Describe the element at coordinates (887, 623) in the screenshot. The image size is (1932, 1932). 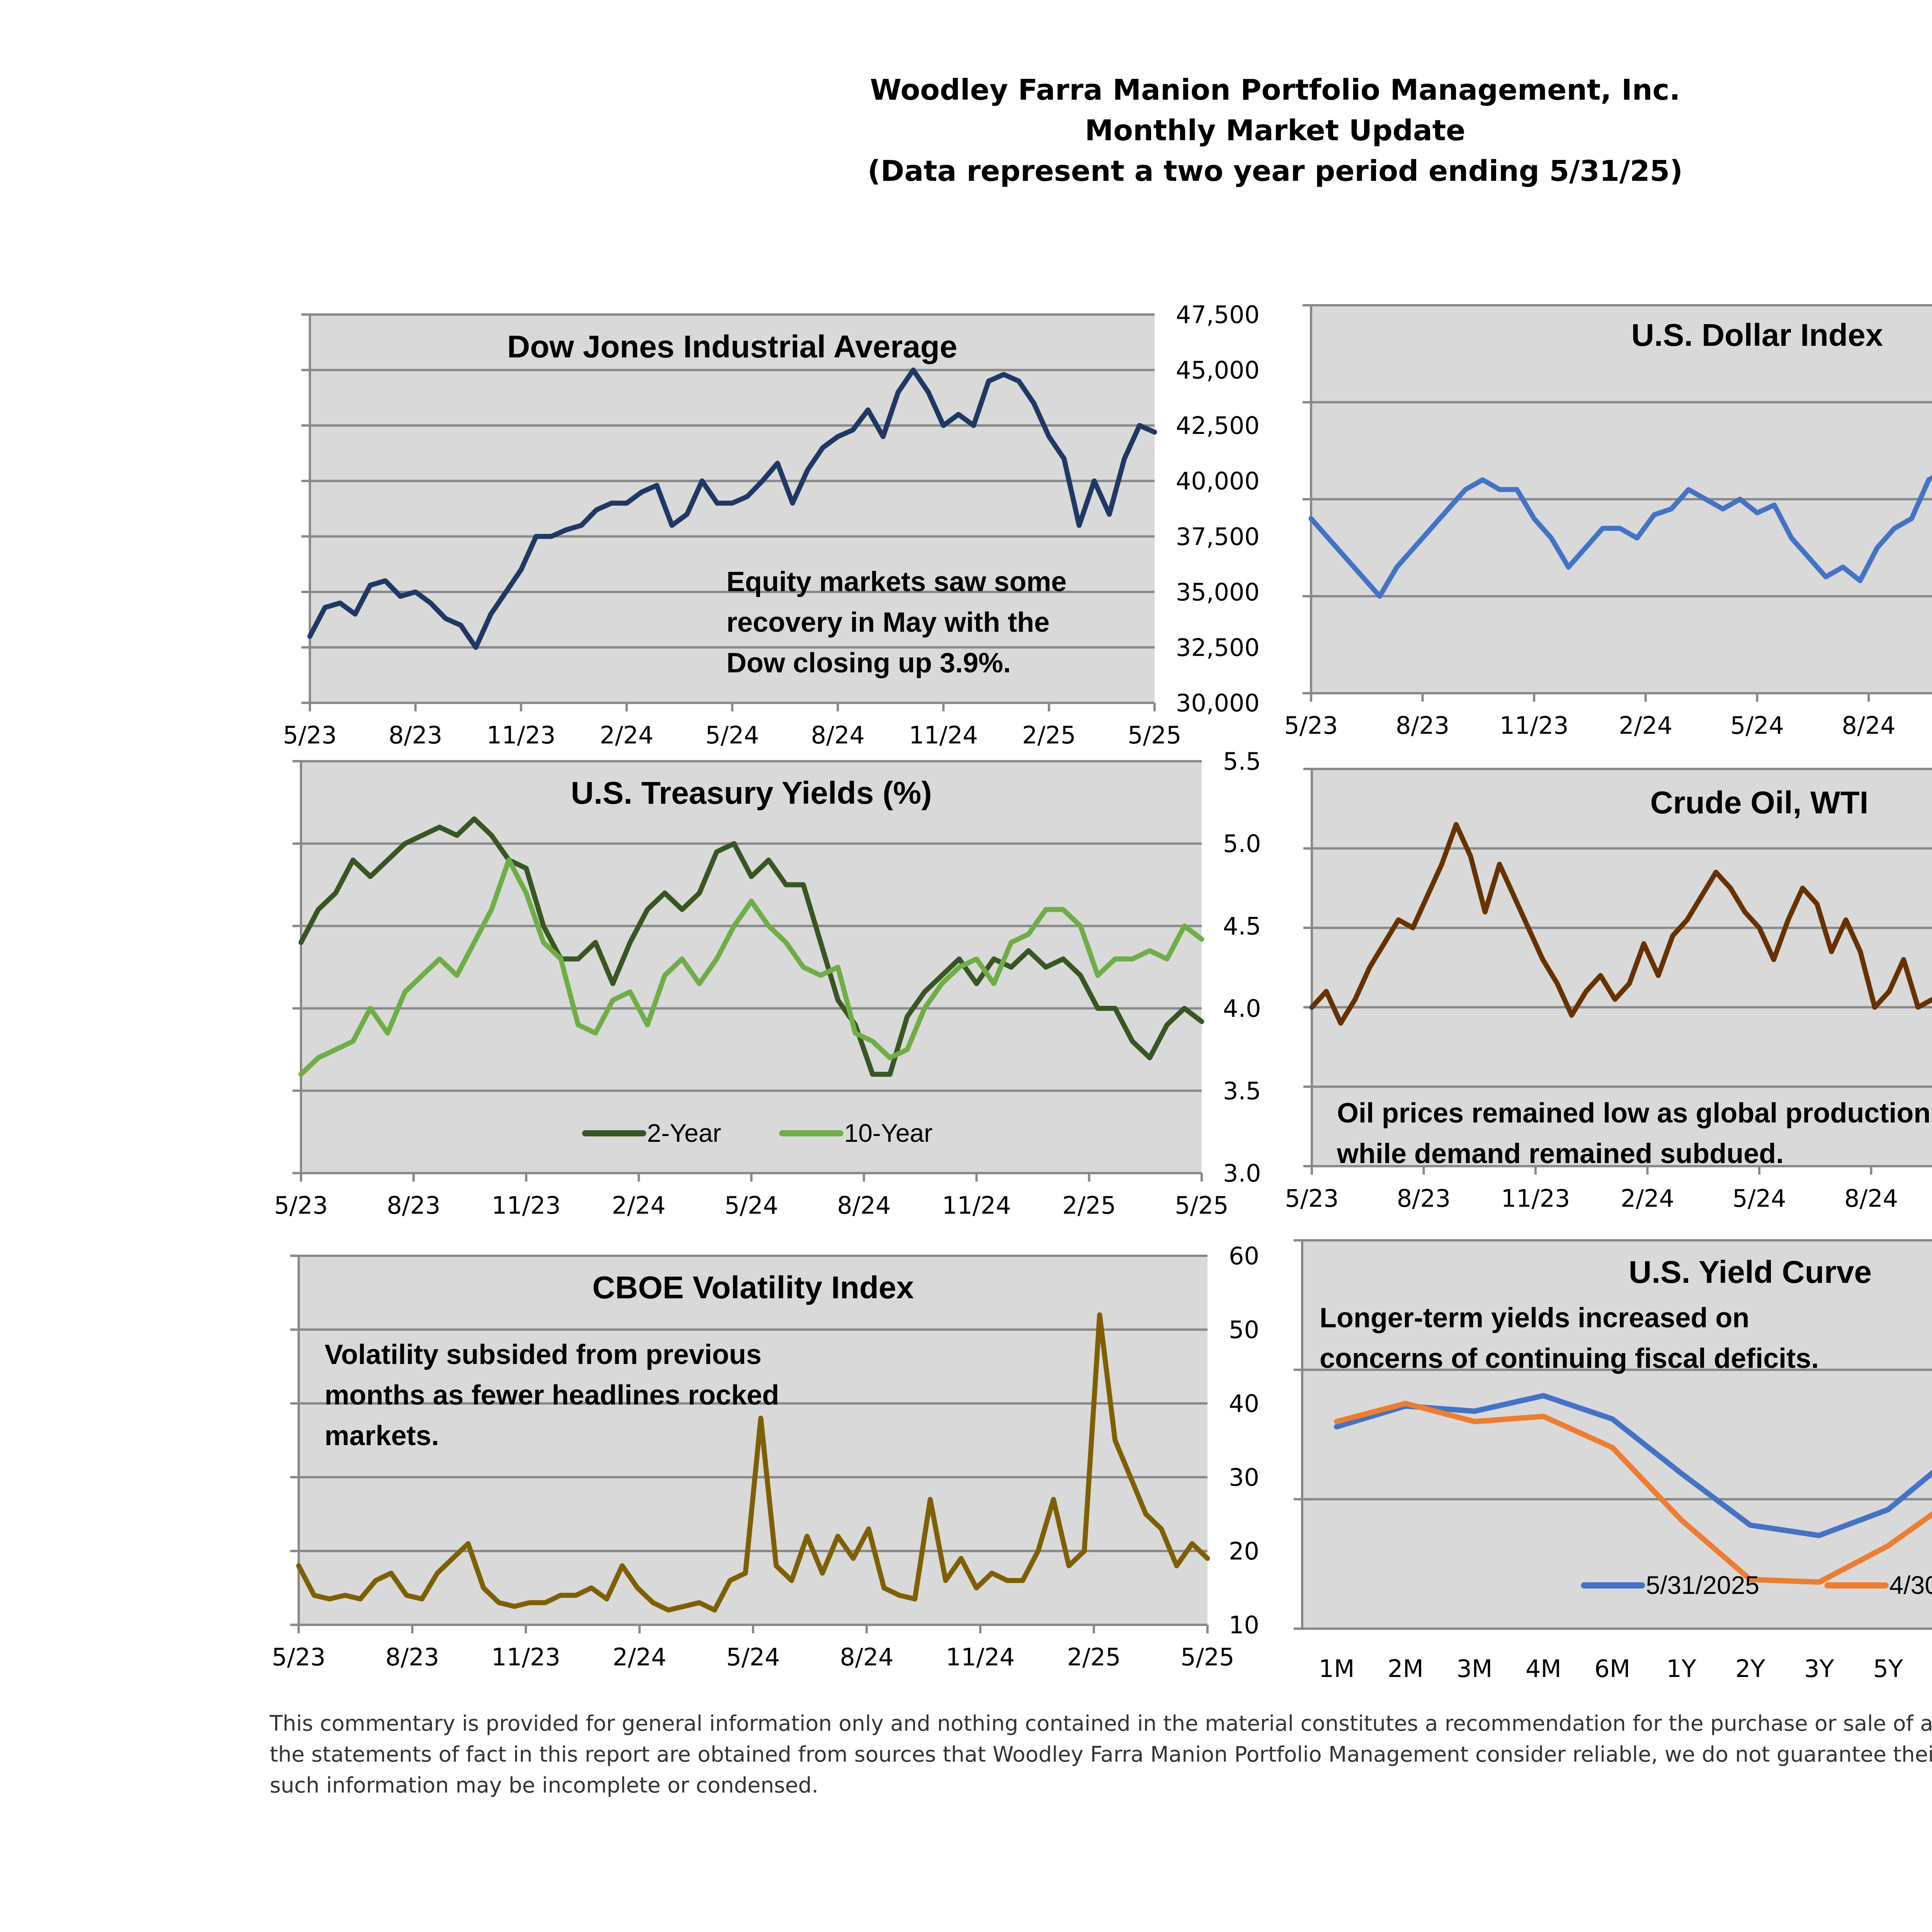
I see `chart-annotation: recovery in May with the` at that location.